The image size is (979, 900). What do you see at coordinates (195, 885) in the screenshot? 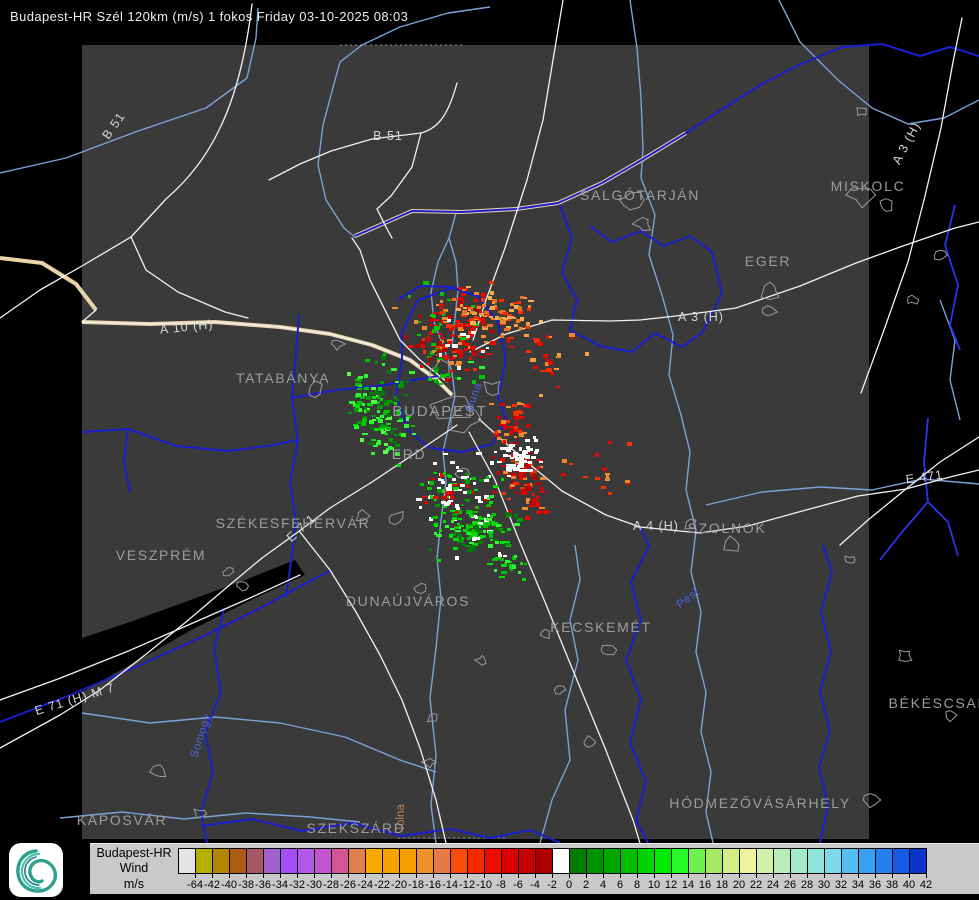
I see `legend-tick-label: -64` at bounding box center [195, 885].